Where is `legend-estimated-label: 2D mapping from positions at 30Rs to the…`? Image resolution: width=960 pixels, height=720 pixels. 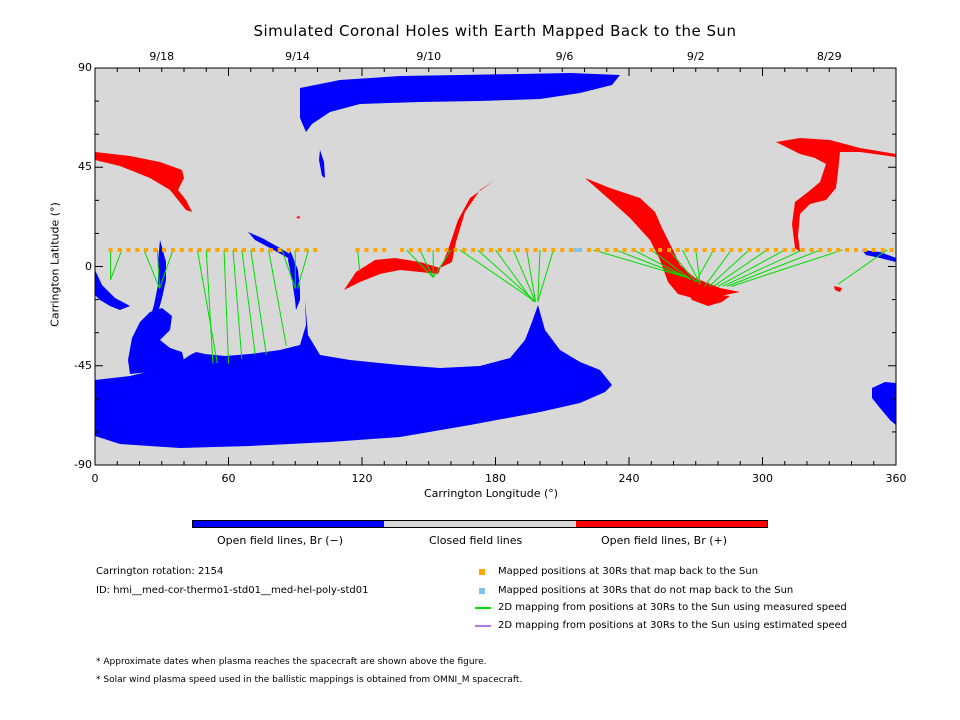 legend-estimated-label: 2D mapping from positions at 30Rs to the… is located at coordinates (673, 625).